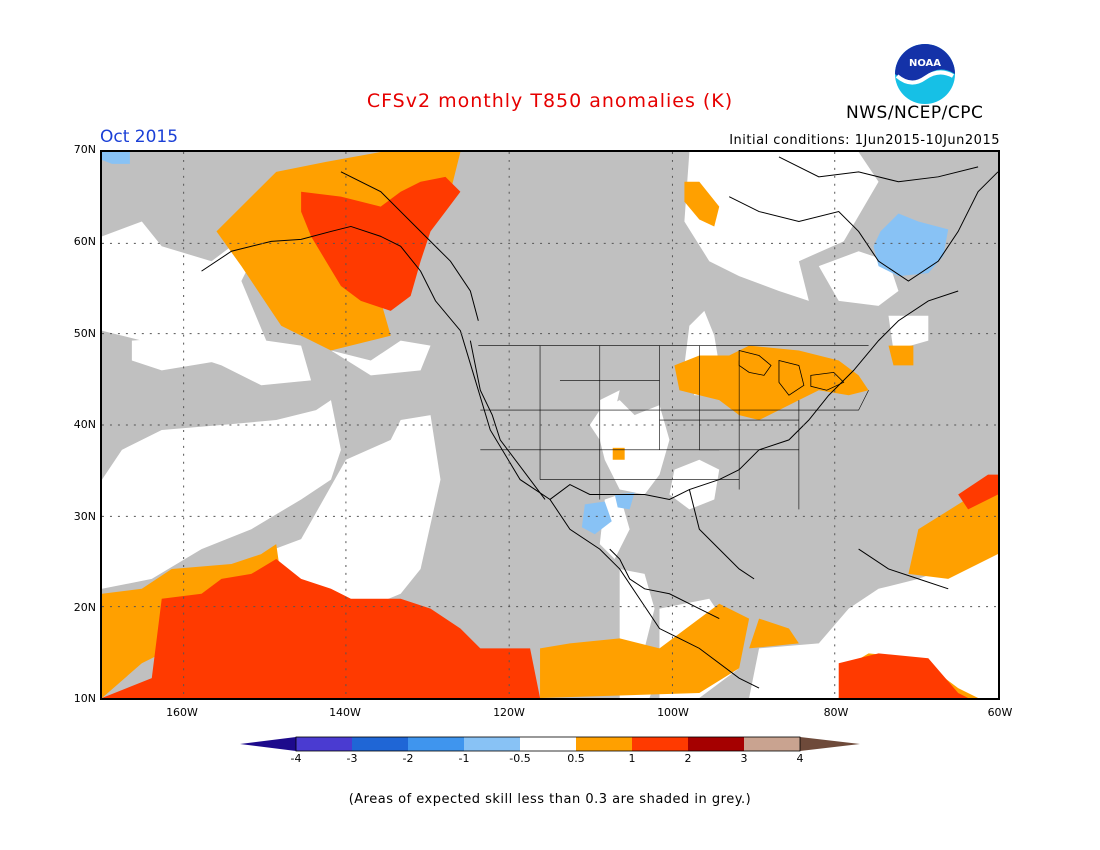  I want to click on colorbar-label: -3, so click(352, 758).